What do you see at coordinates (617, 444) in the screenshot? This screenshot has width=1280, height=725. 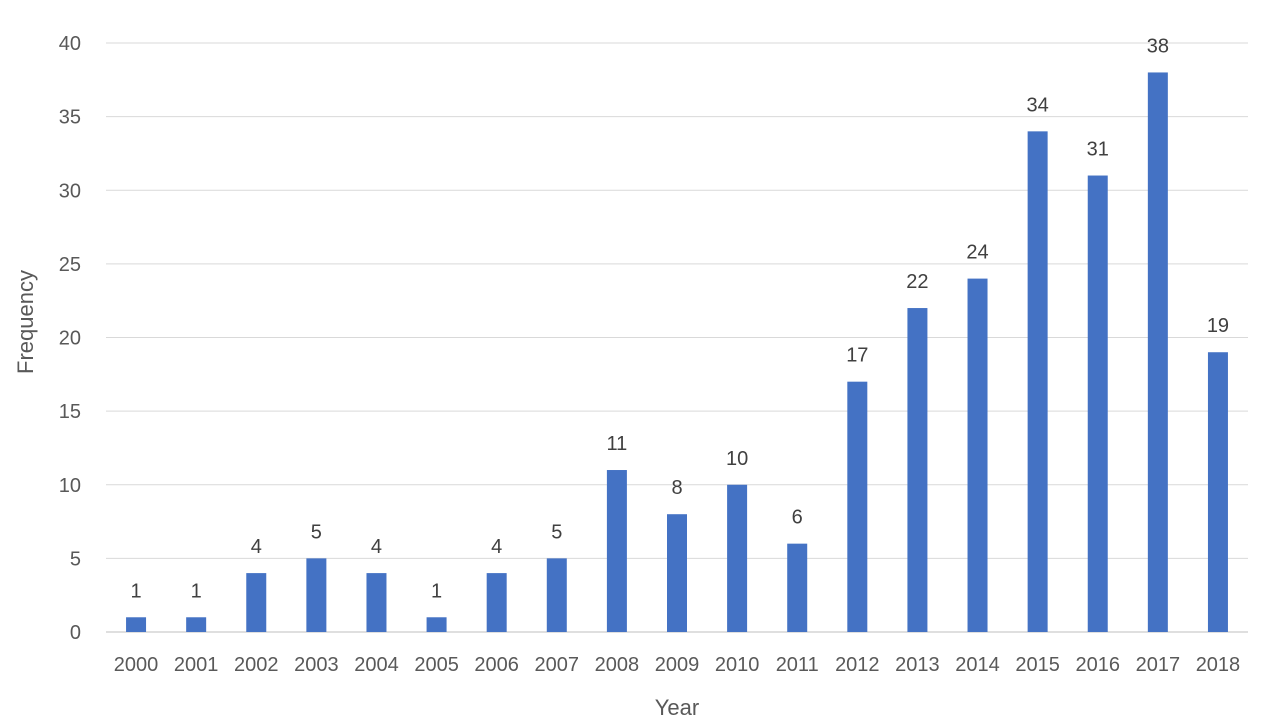 I see `data-label: 11` at bounding box center [617, 444].